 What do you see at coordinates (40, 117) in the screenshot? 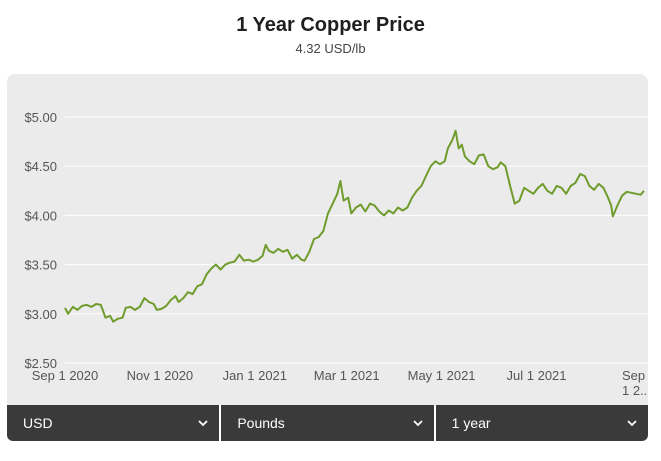
I see `y-tick-label: $5.00` at bounding box center [40, 117].